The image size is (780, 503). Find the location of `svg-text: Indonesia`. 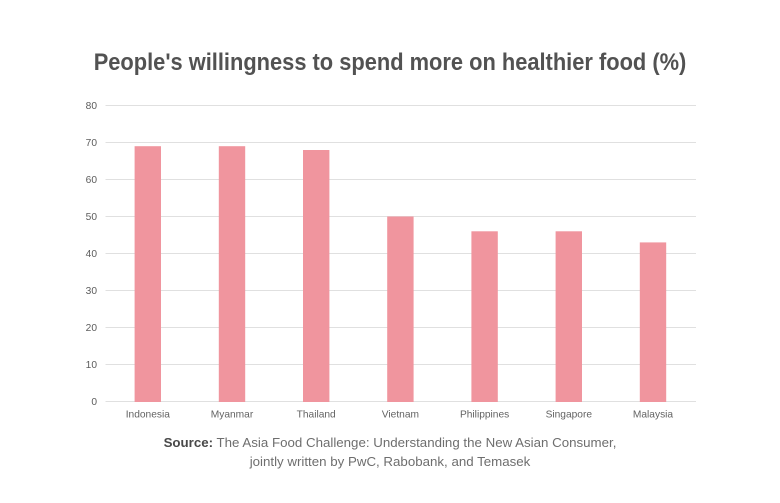

svg-text: Indonesia is located at coordinates (148, 415).